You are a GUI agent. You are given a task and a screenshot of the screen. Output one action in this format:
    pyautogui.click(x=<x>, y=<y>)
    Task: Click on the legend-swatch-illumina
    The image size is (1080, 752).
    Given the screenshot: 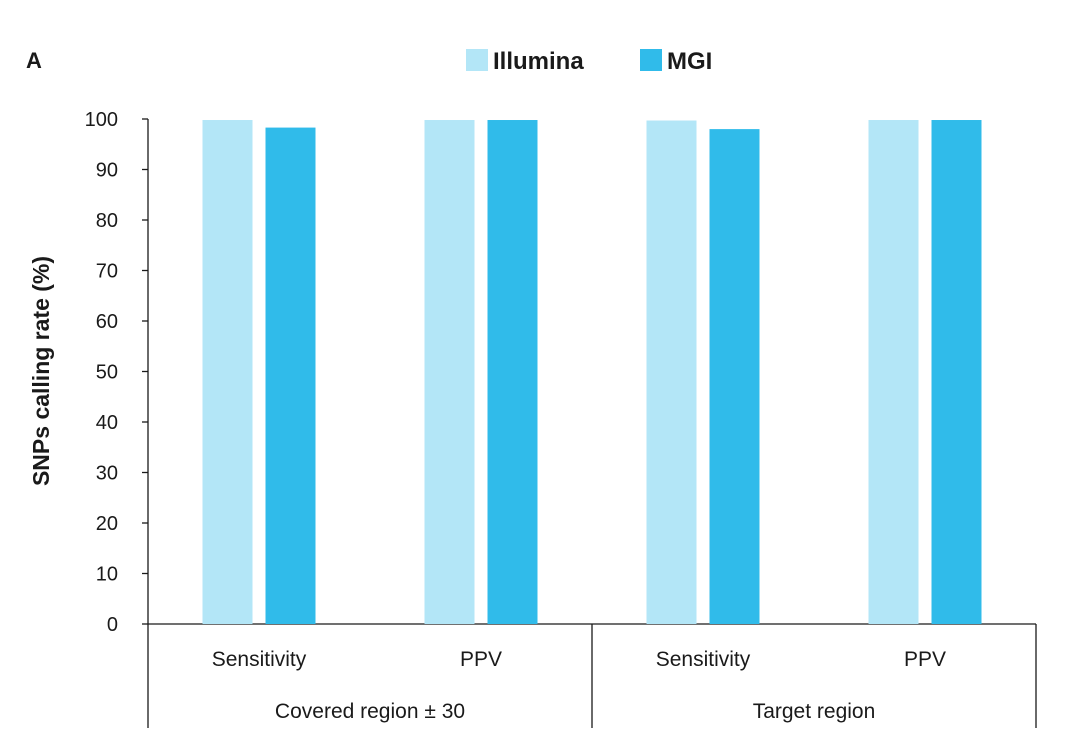 What is the action you would take?
    pyautogui.click(x=477, y=60)
    